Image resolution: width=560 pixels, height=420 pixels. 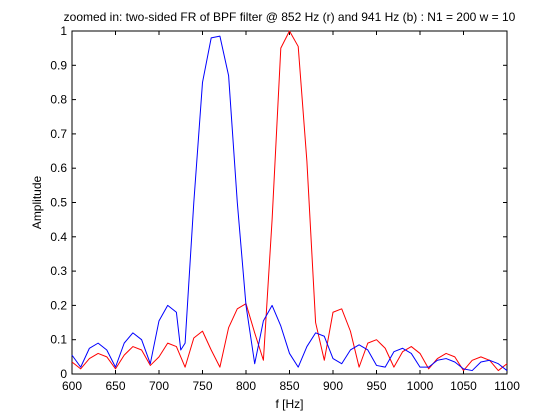 What do you see at coordinates (376, 386) in the screenshot?
I see `x-tick-label: 950` at bounding box center [376, 386].